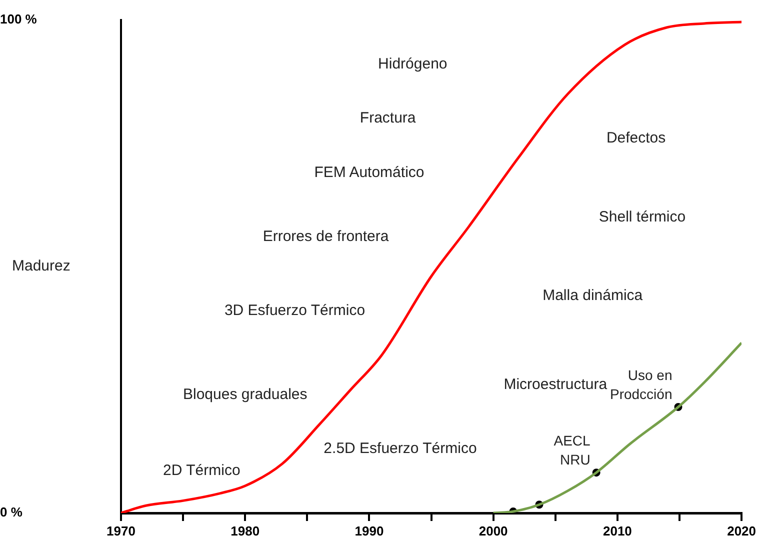 This screenshot has height=550, width=759. What do you see at coordinates (245, 530) in the screenshot?
I see `x-tick-label: 1980` at bounding box center [245, 530].